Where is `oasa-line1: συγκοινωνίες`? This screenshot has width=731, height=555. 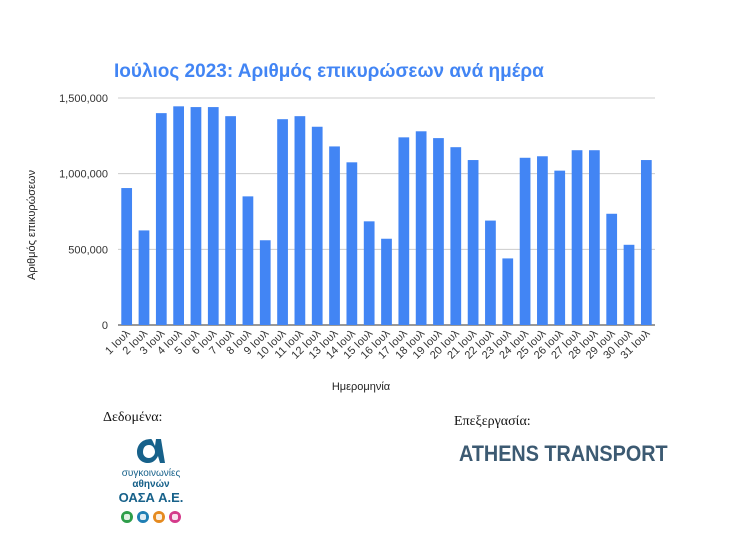
oasa-line1: συγκοινωνίες is located at coordinates (151, 473).